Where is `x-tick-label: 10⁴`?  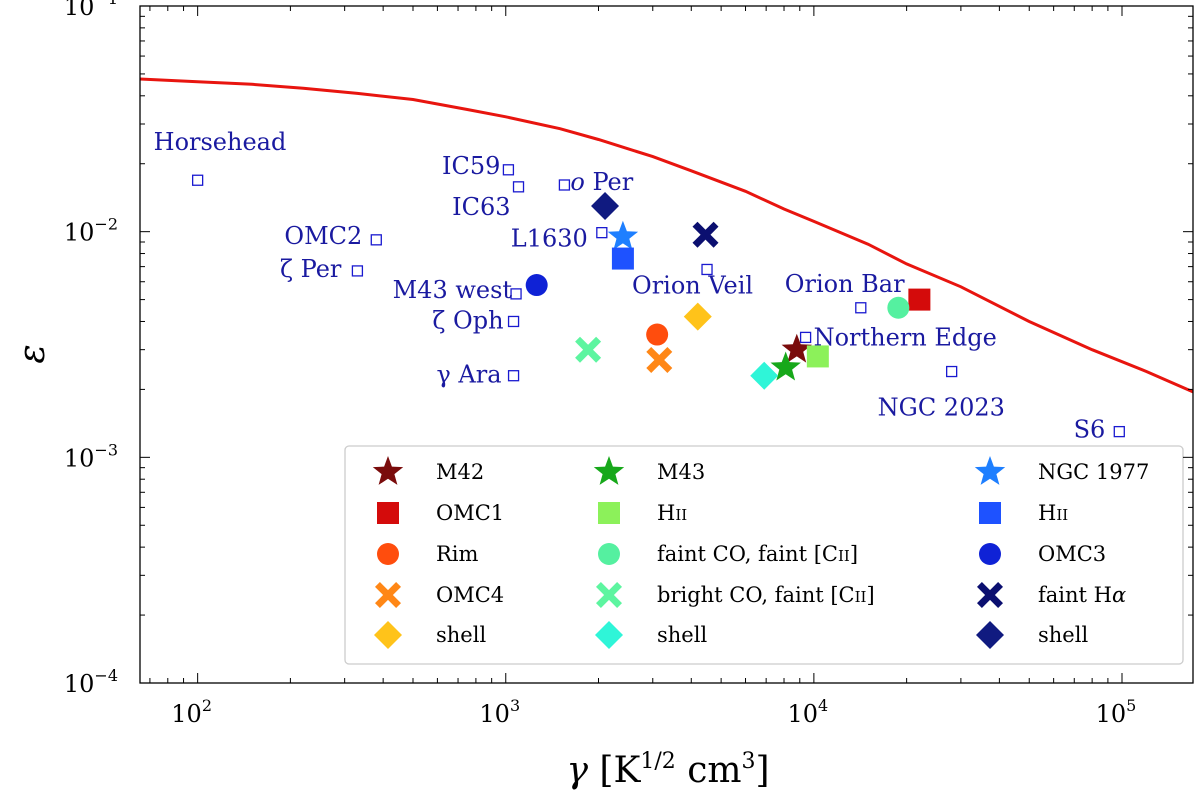 x-tick-label: 10⁴ is located at coordinates (808, 712).